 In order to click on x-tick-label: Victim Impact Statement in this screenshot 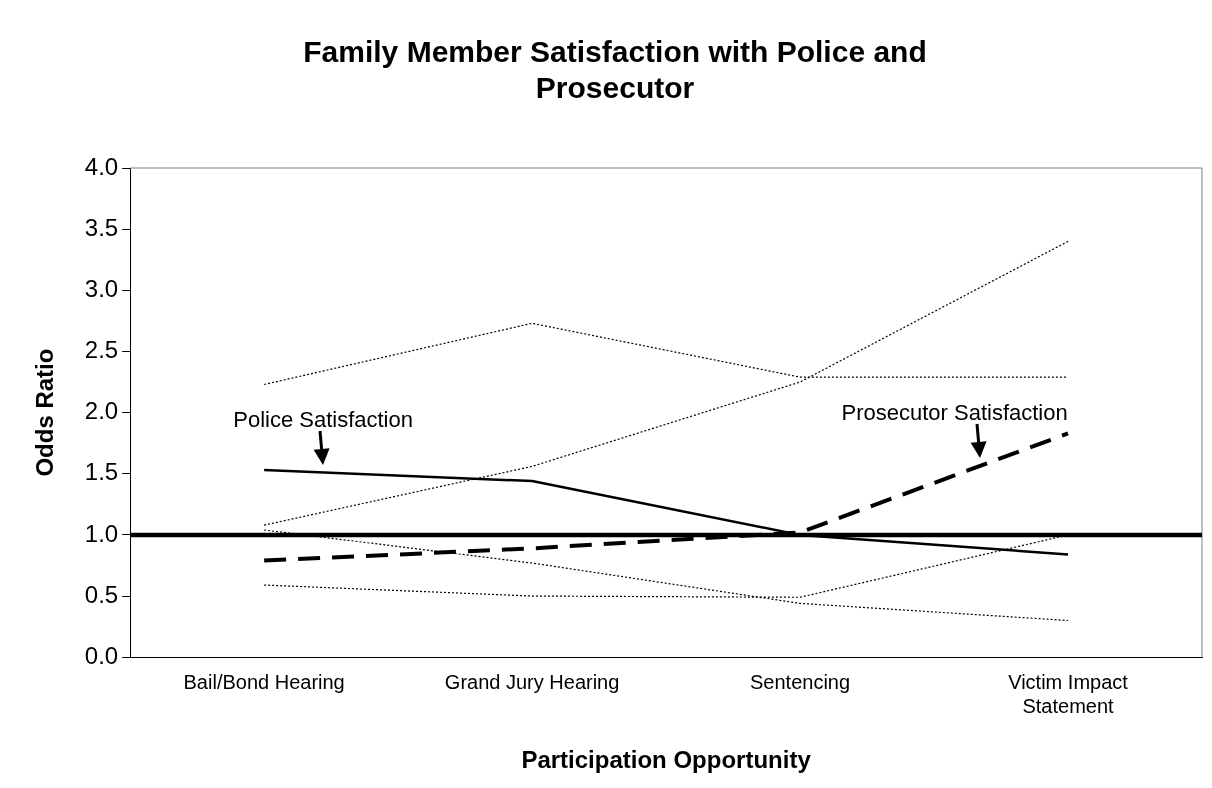, I will do `click(1068, 693)`.